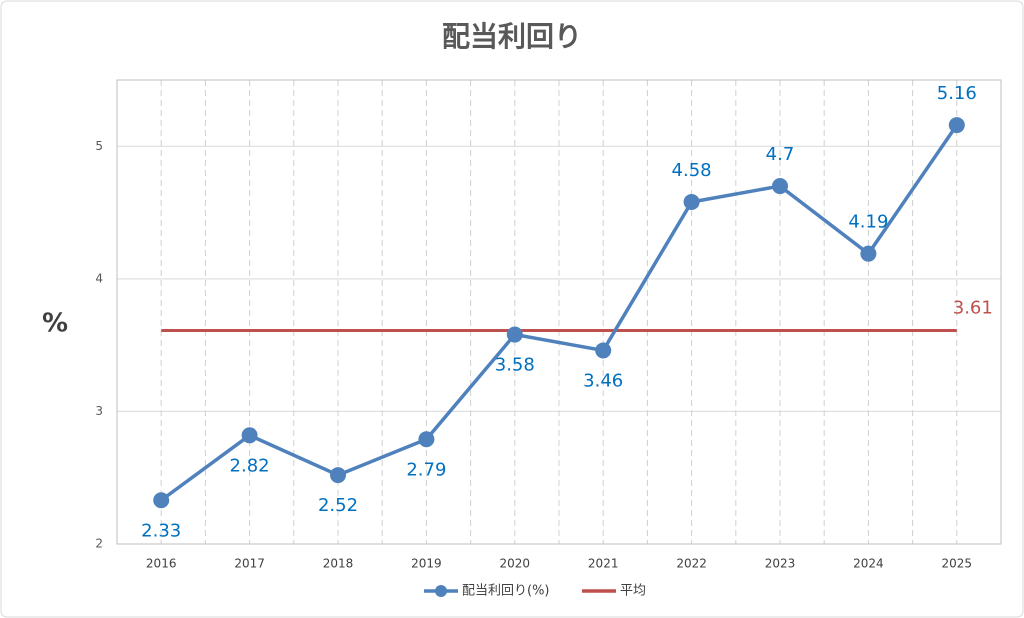  I want to click on data-label: 2.82, so click(250, 465).